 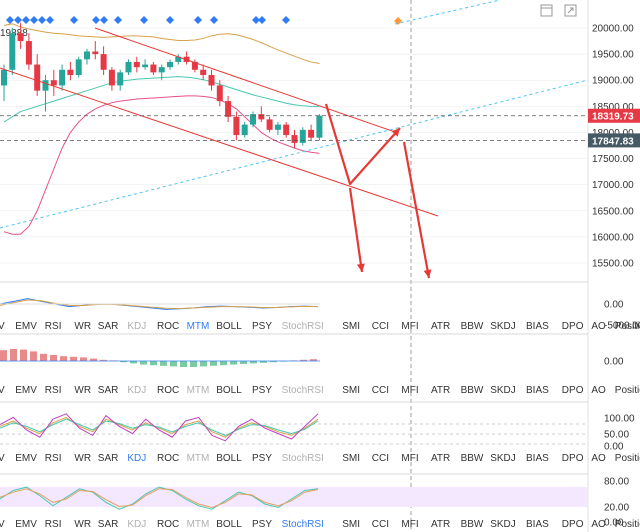 What do you see at coordinates (198, 524) in the screenshot?
I see `indicator-tab-mtm: MTM` at bounding box center [198, 524].